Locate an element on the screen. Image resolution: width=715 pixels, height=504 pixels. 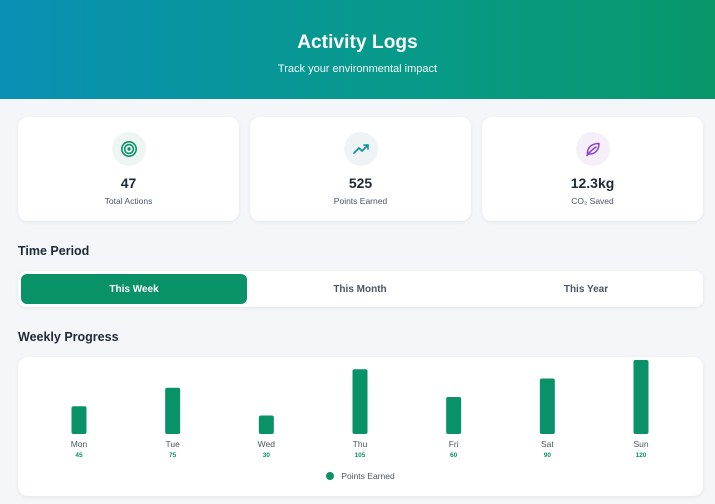
chart-canvas is located at coordinates (360, 397).